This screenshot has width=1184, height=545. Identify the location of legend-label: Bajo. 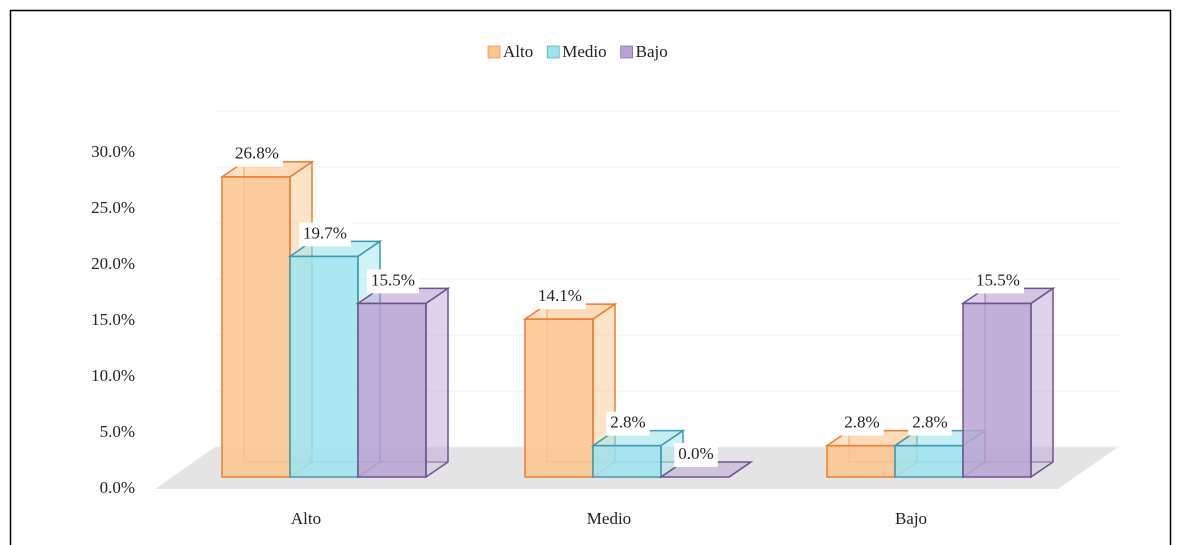
(652, 51).